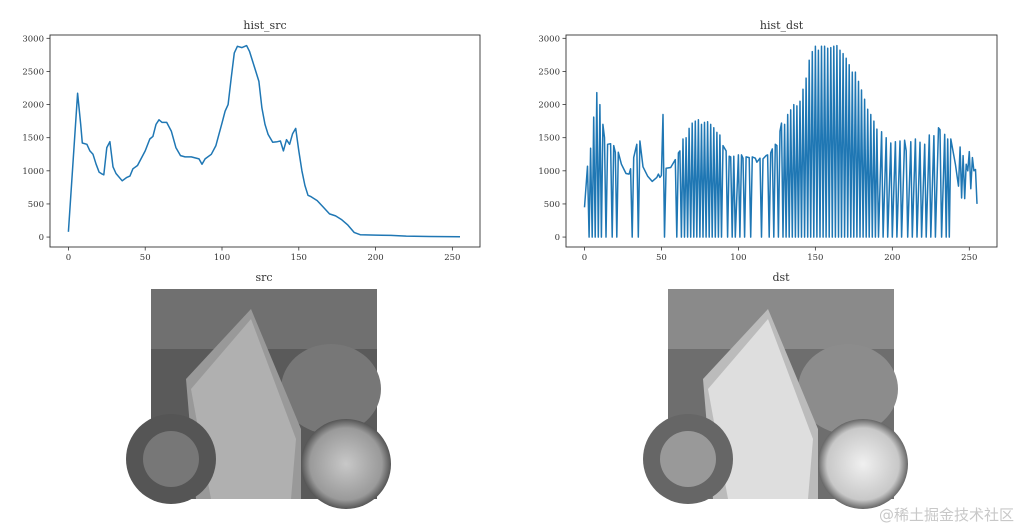 The image size is (1024, 529). What do you see at coordinates (782, 25) in the screenshot?
I see `chart-title: hist_dst` at bounding box center [782, 25].